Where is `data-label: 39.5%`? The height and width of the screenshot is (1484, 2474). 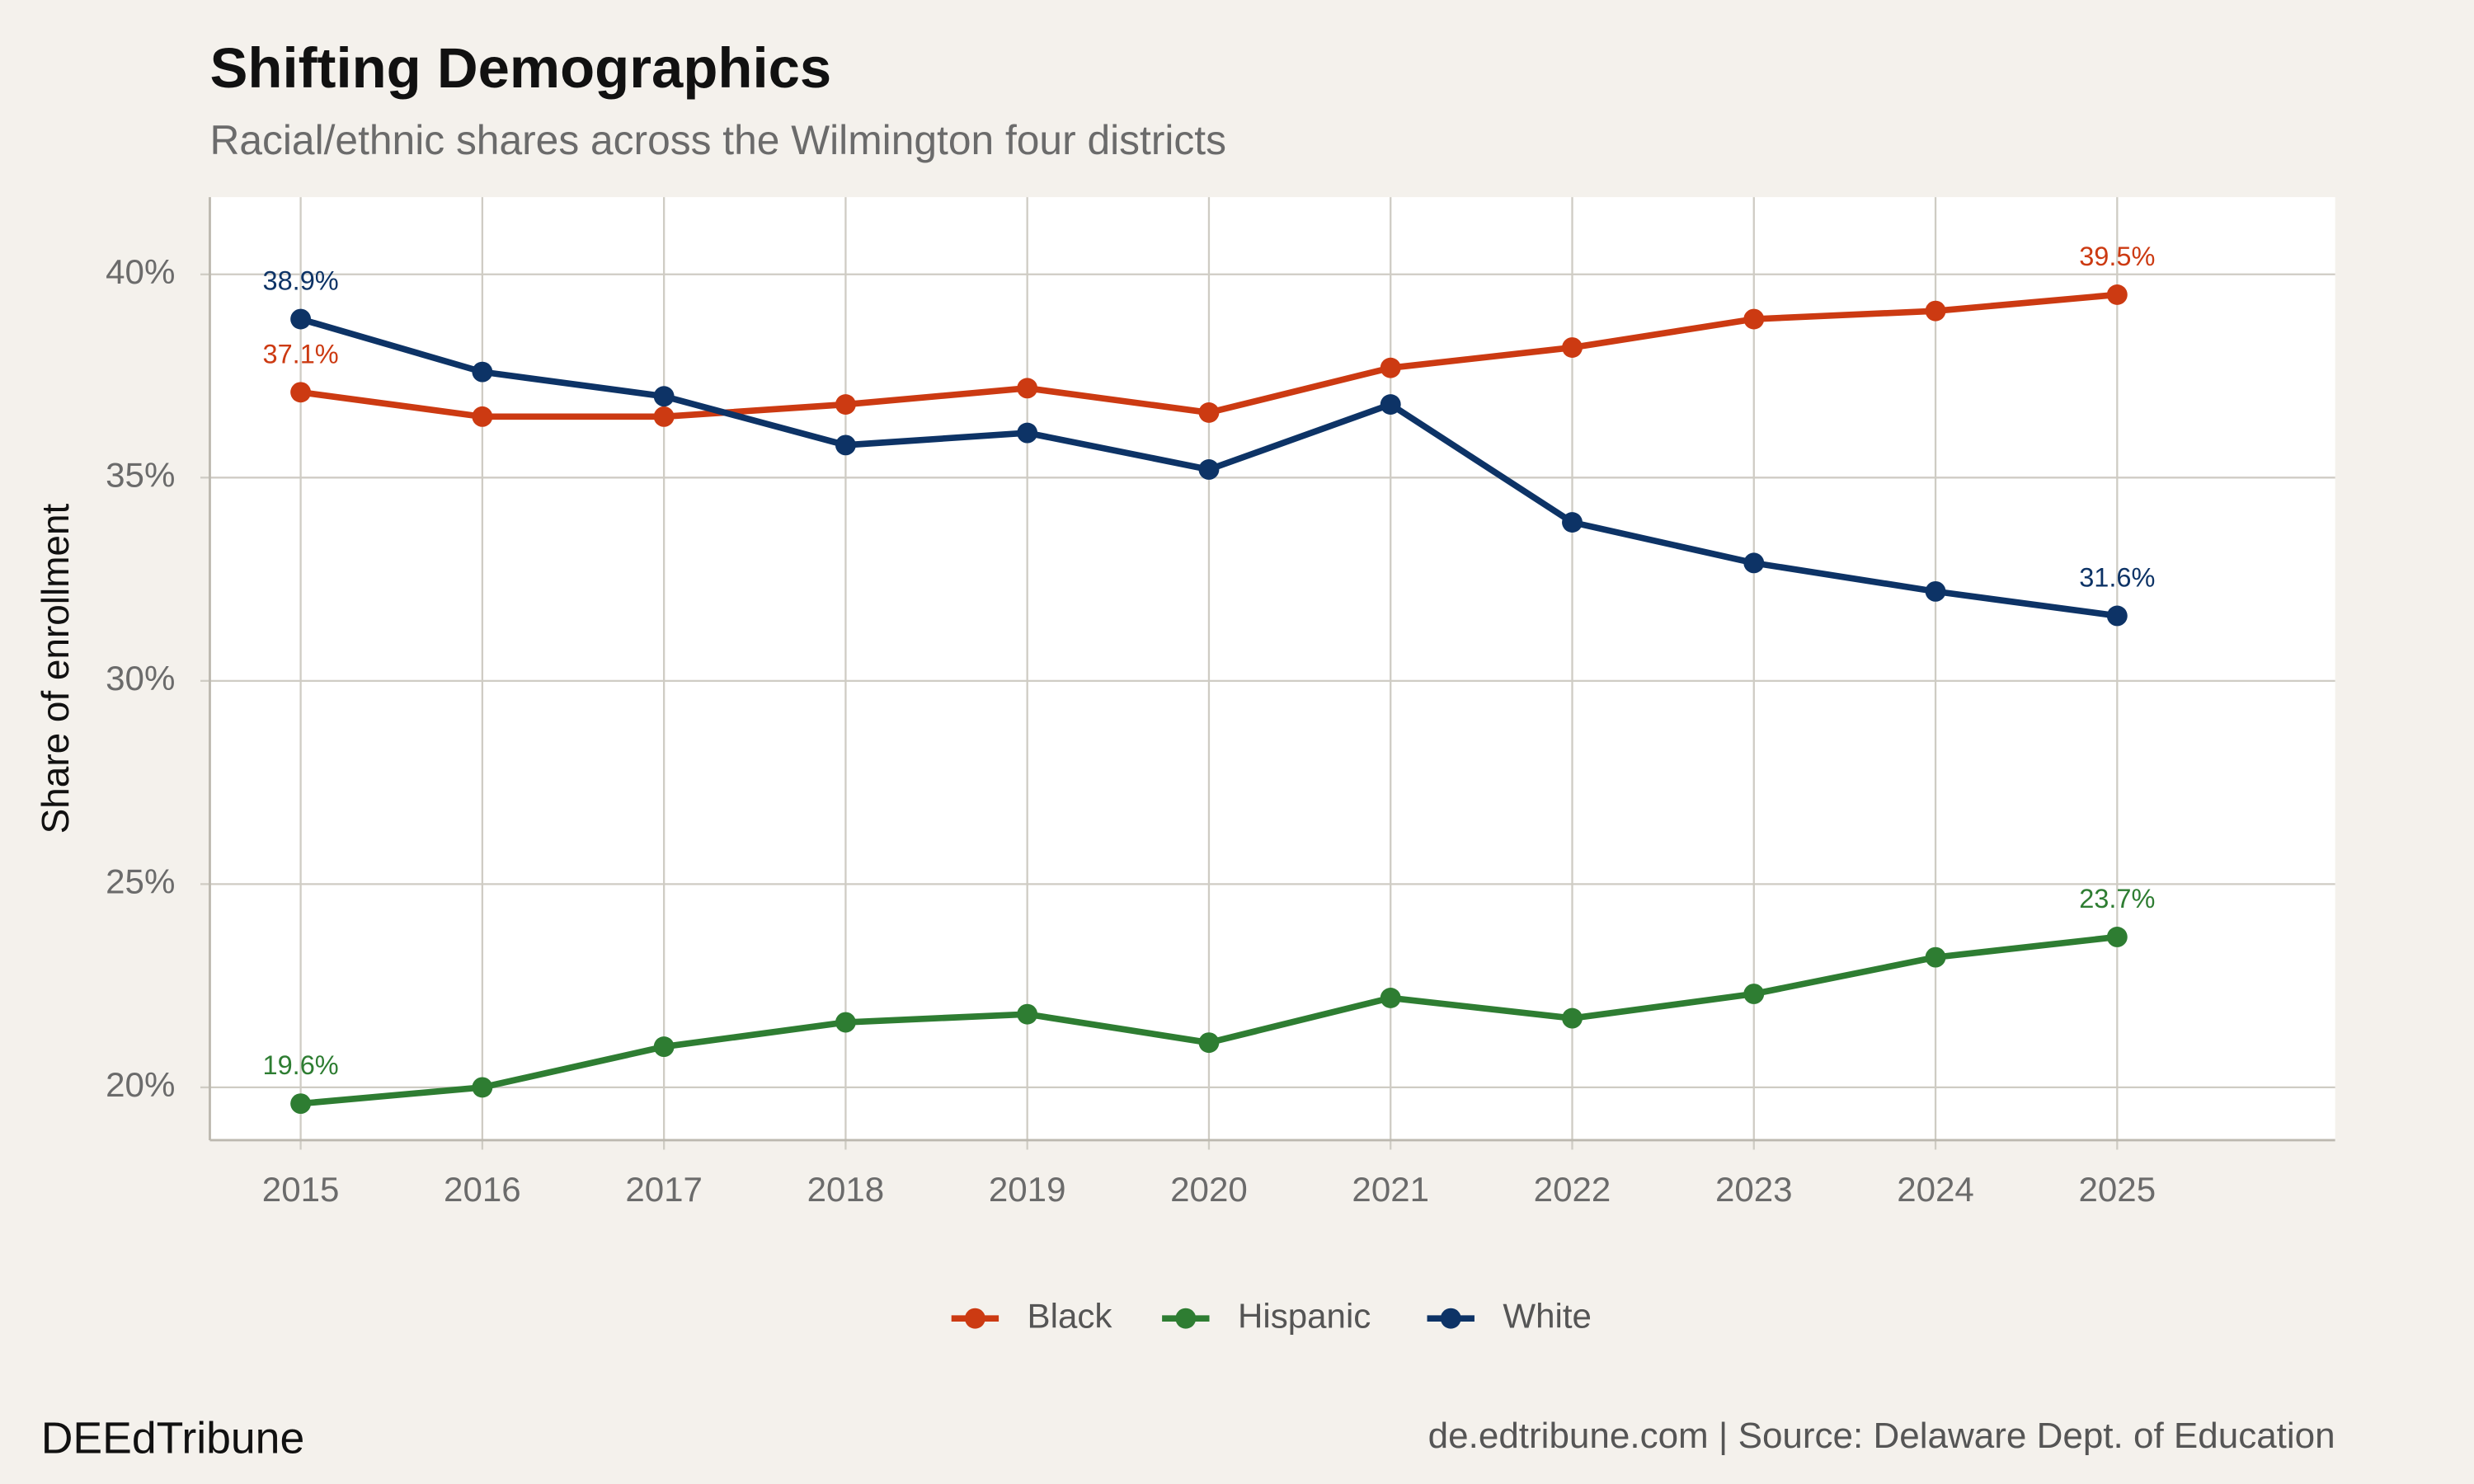 data-label: 39.5% is located at coordinates (2117, 256).